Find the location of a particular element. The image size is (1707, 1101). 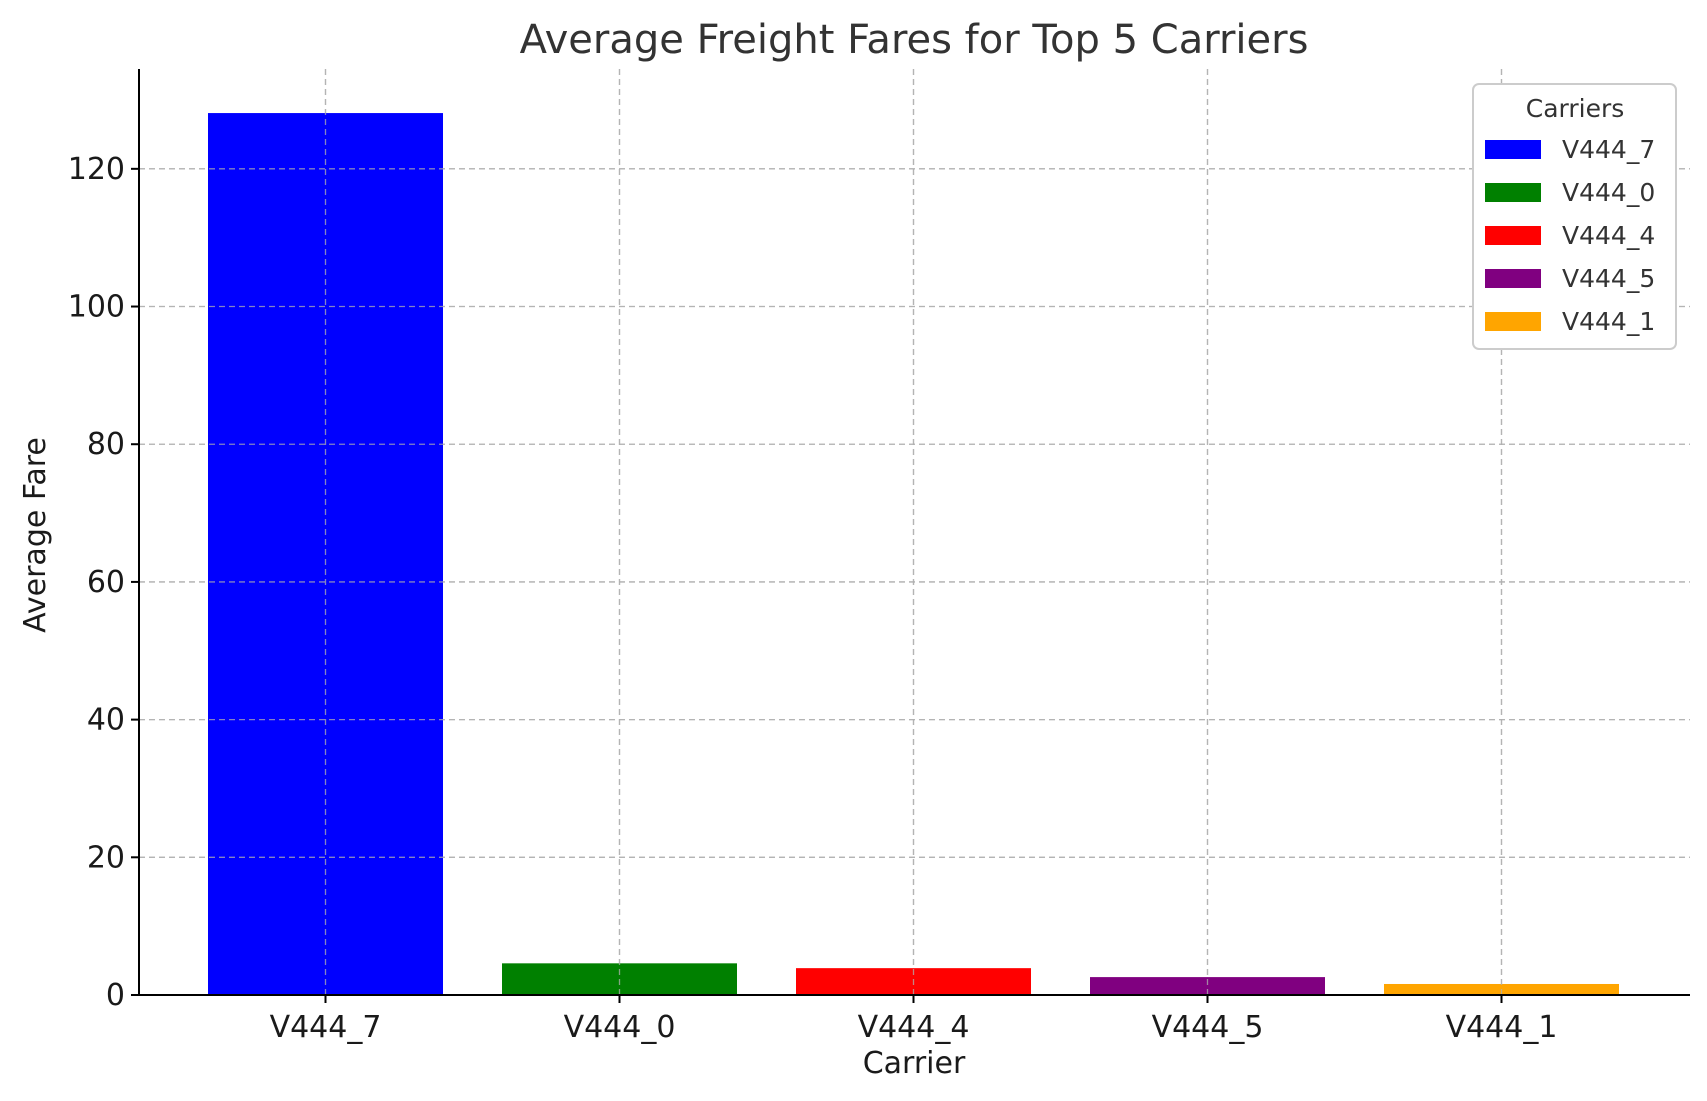

x-axis-label: Carrier is located at coordinates (914, 1063).